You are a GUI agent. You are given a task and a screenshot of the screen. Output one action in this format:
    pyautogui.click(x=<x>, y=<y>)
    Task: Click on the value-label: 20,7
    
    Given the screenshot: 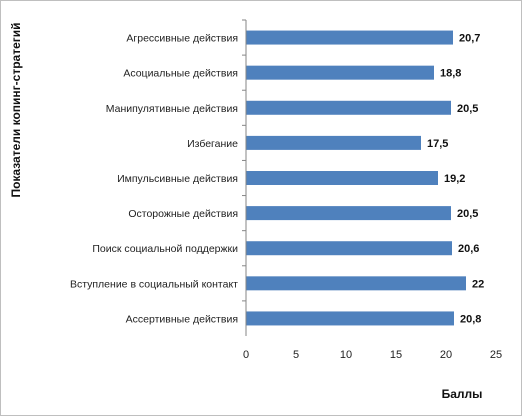 What is the action you would take?
    pyautogui.click(x=469, y=39)
    